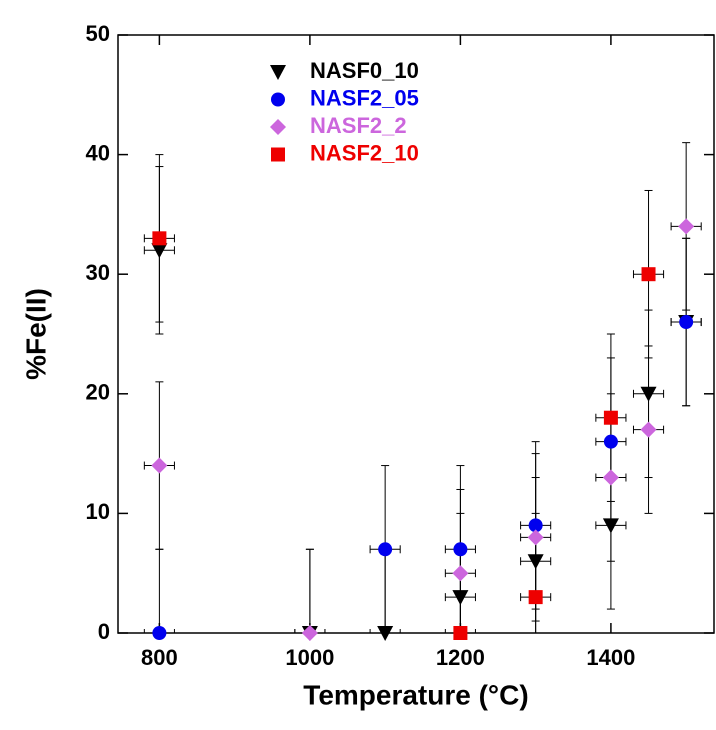 The width and height of the screenshot is (716, 730). Describe the element at coordinates (98, 33) in the screenshot. I see `y-tick-label: 50` at that location.